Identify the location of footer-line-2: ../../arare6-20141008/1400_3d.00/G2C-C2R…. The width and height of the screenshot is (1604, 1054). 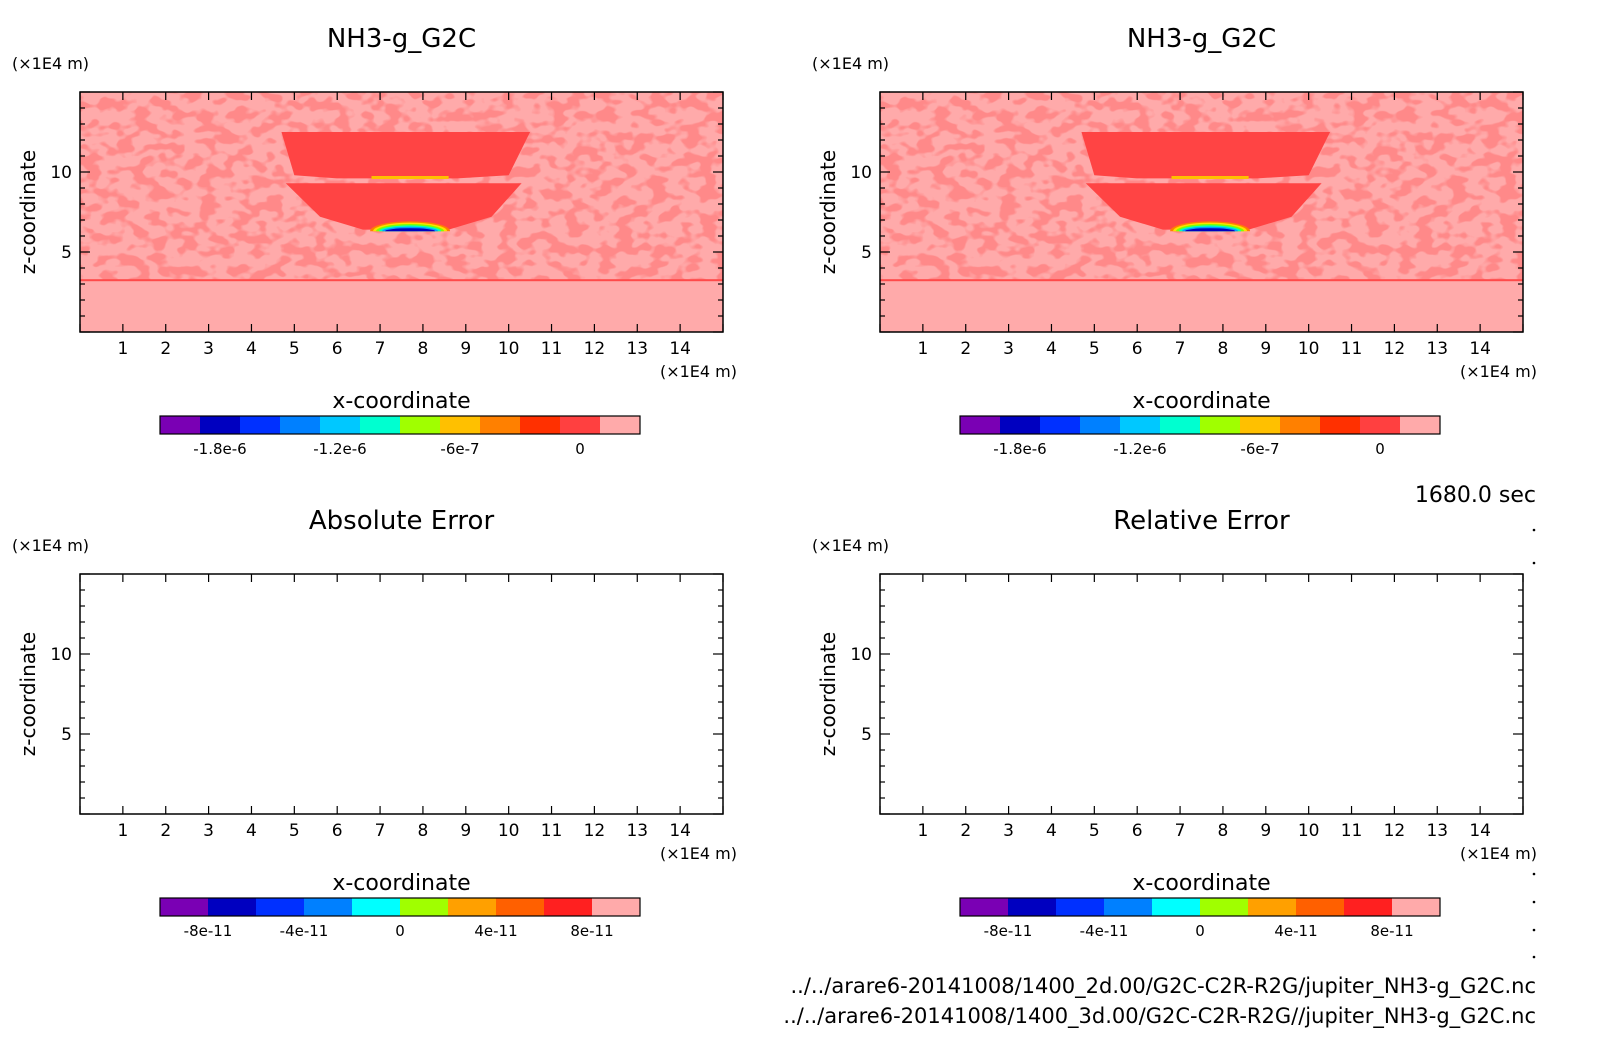
(1159, 1016).